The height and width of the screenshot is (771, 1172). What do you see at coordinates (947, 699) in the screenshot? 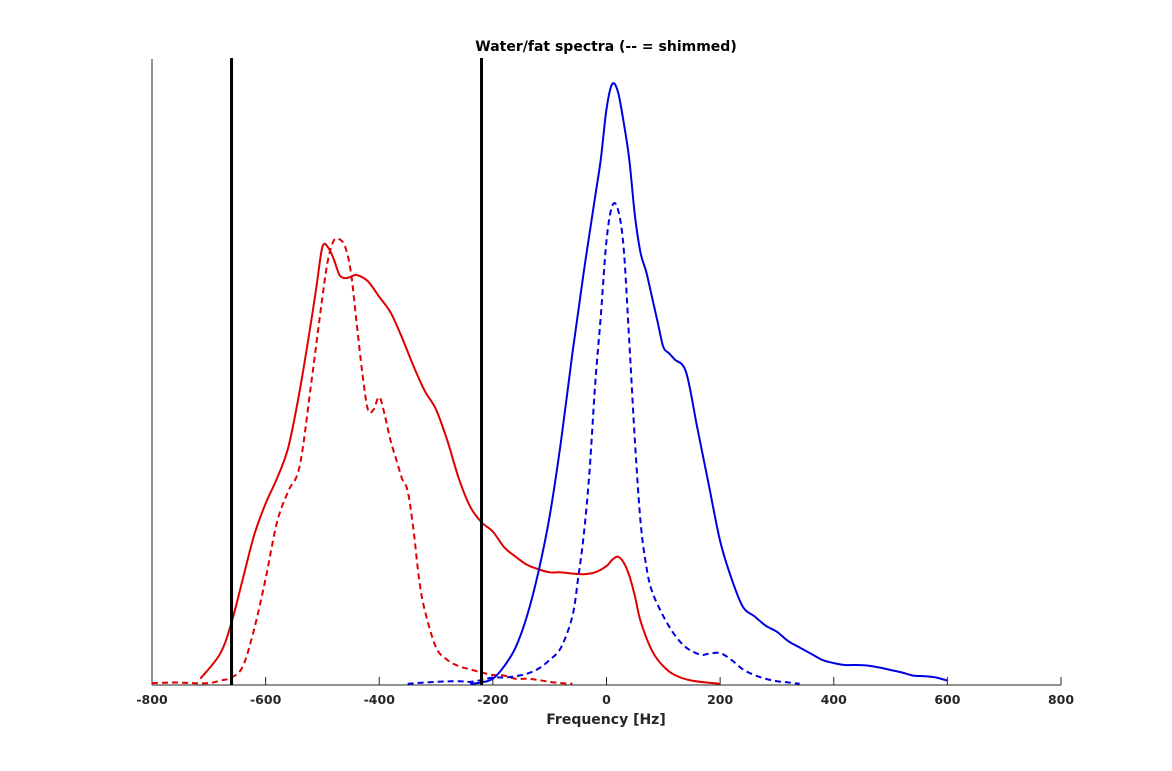
I see `x-tick-label: 600` at bounding box center [947, 699].